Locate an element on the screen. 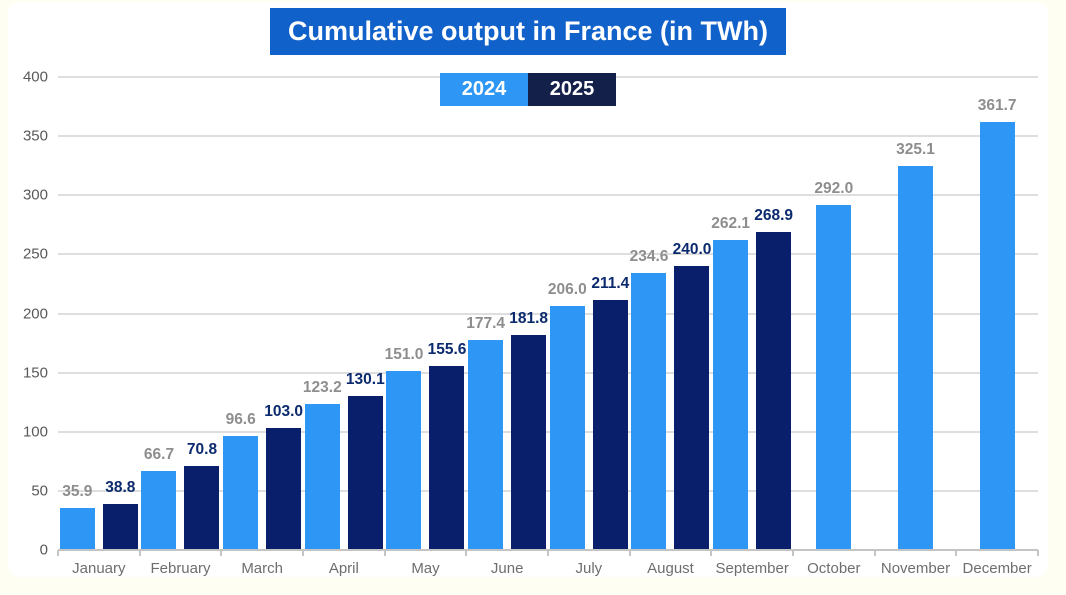 The width and height of the screenshot is (1066, 595). value-label-2024-october: 292.0 is located at coordinates (834, 188).